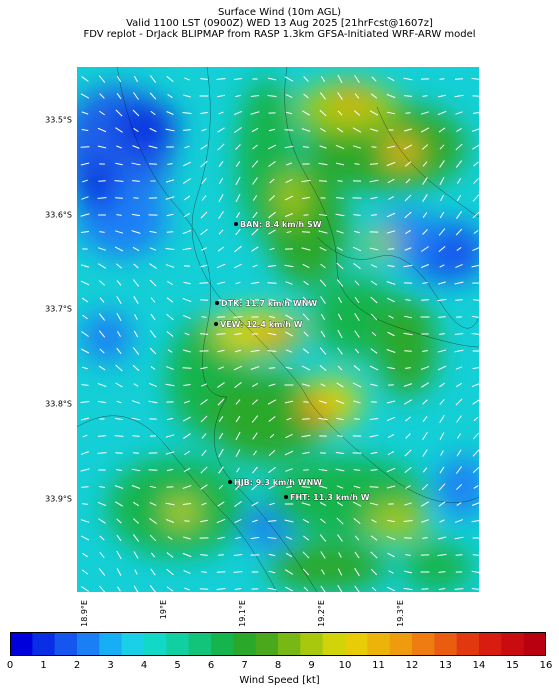 This screenshot has width=559, height=692. What do you see at coordinates (236, 224) in the screenshot?
I see `station-marker-ban` at bounding box center [236, 224].